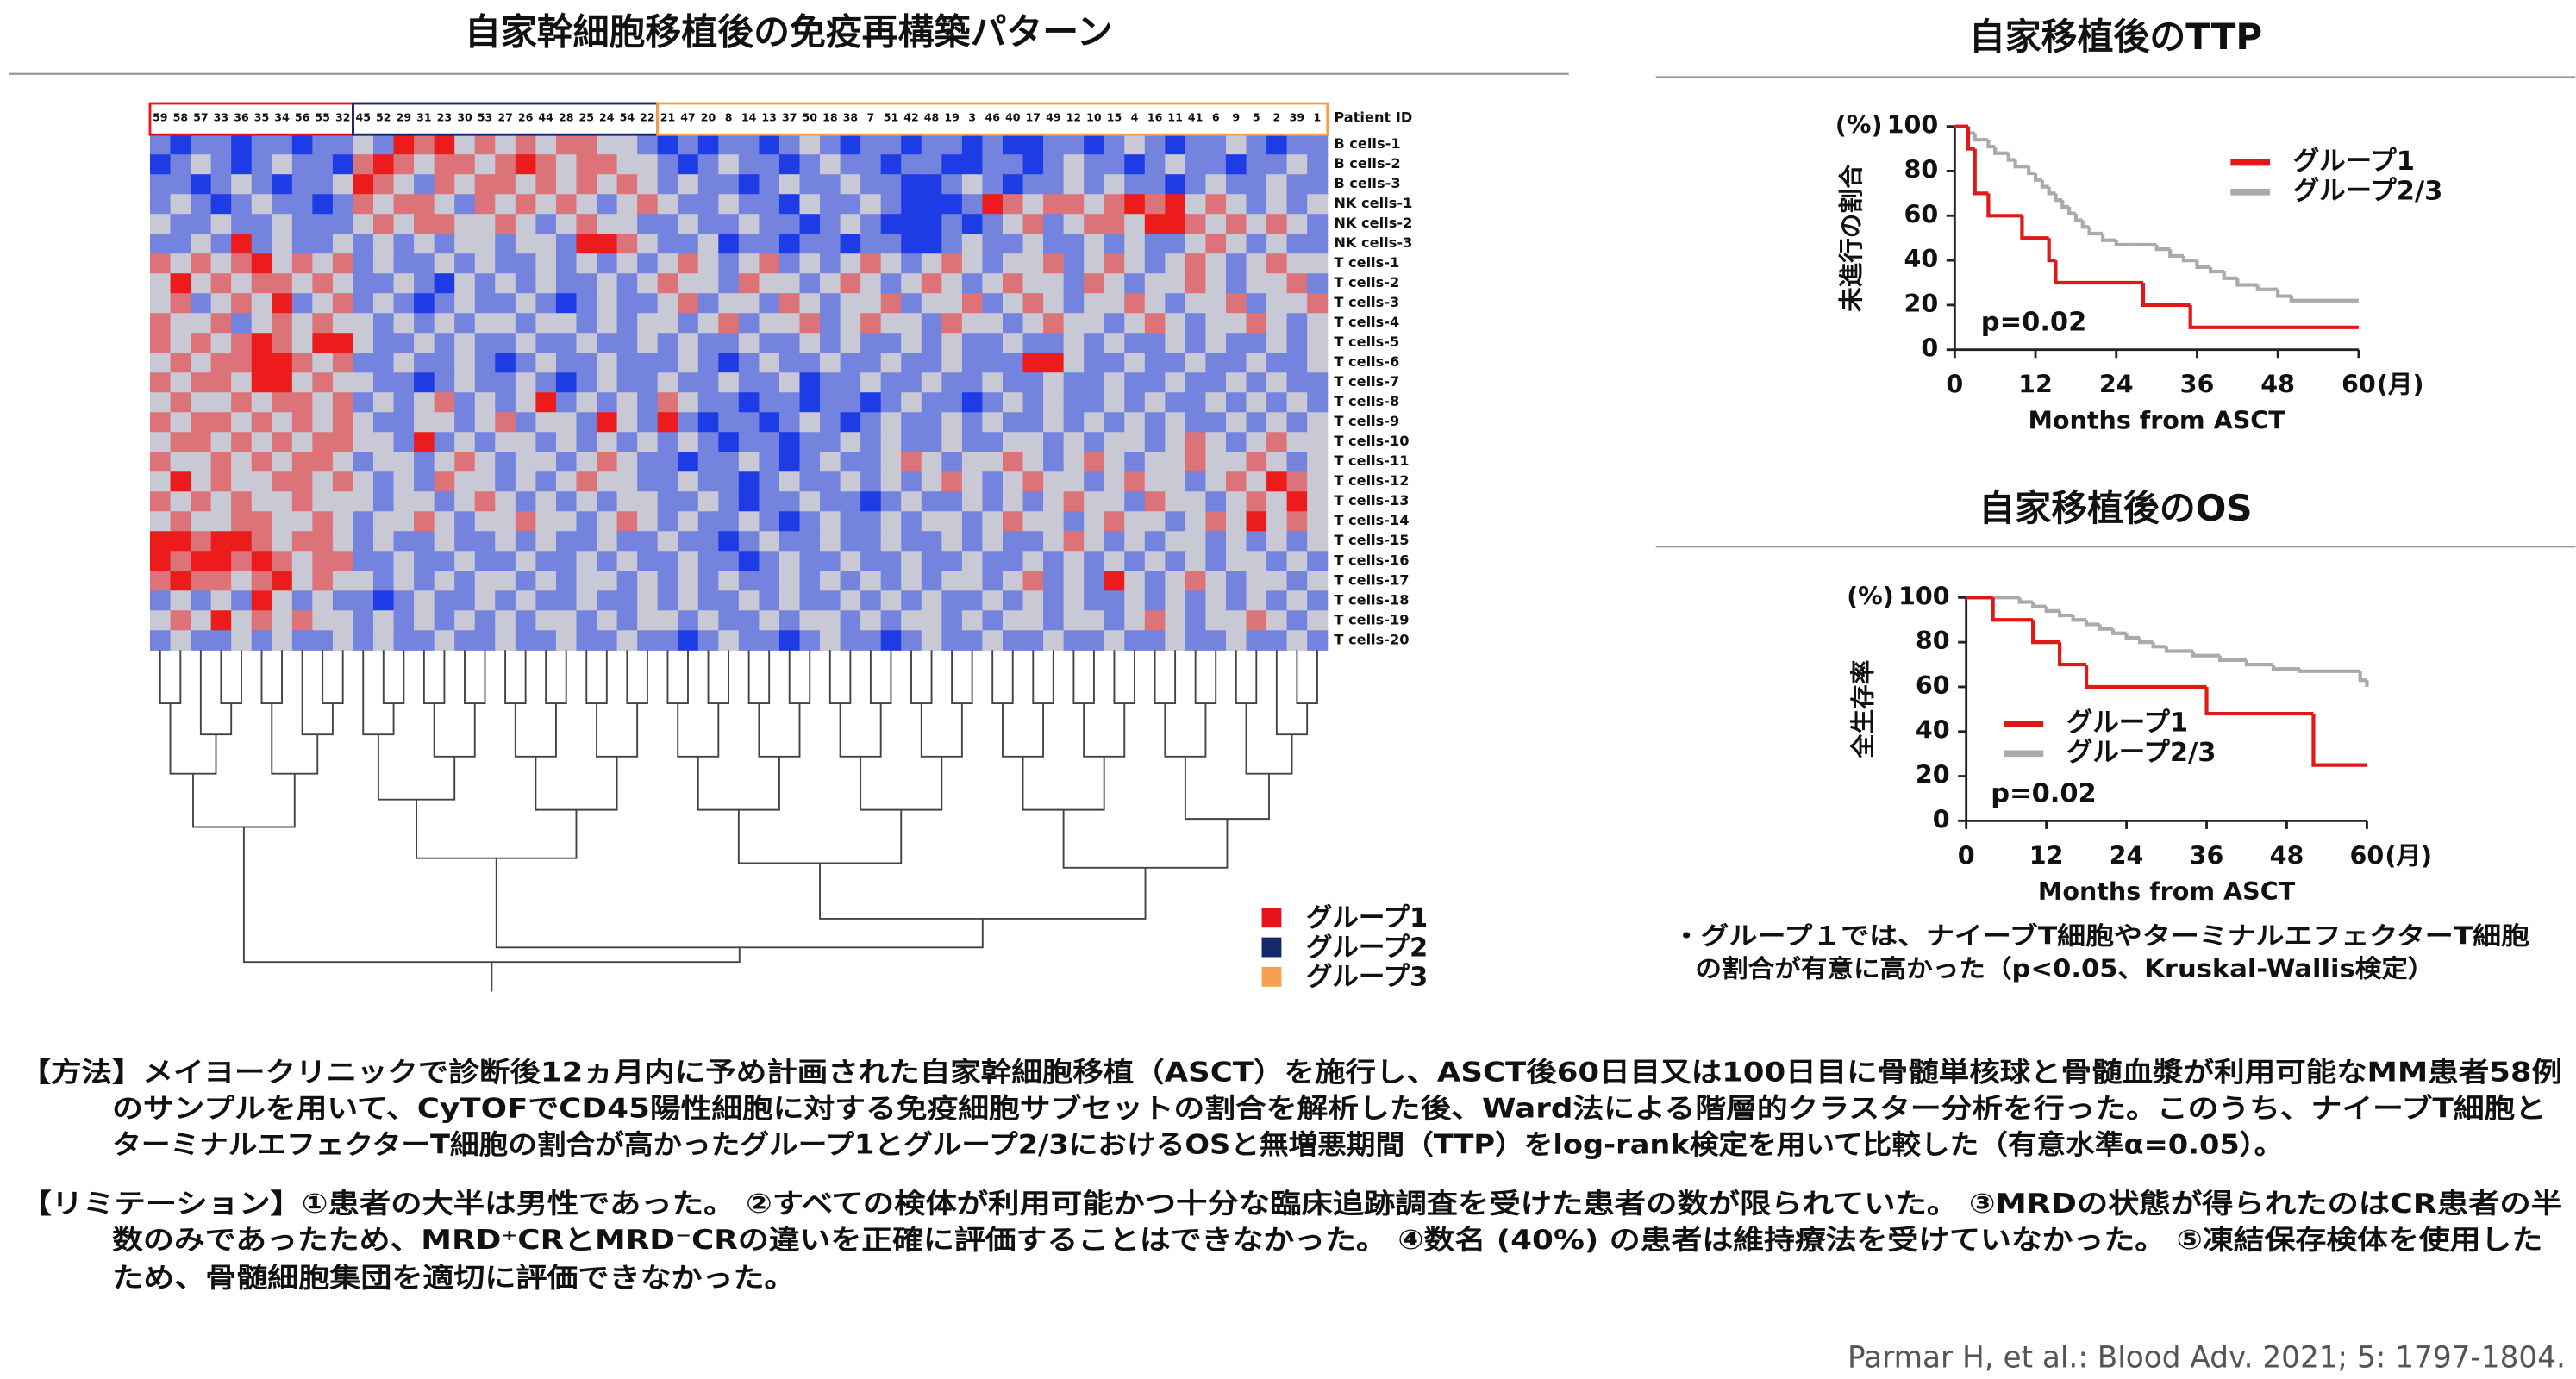  I want to click on legend-swatch, so click(1271, 976).